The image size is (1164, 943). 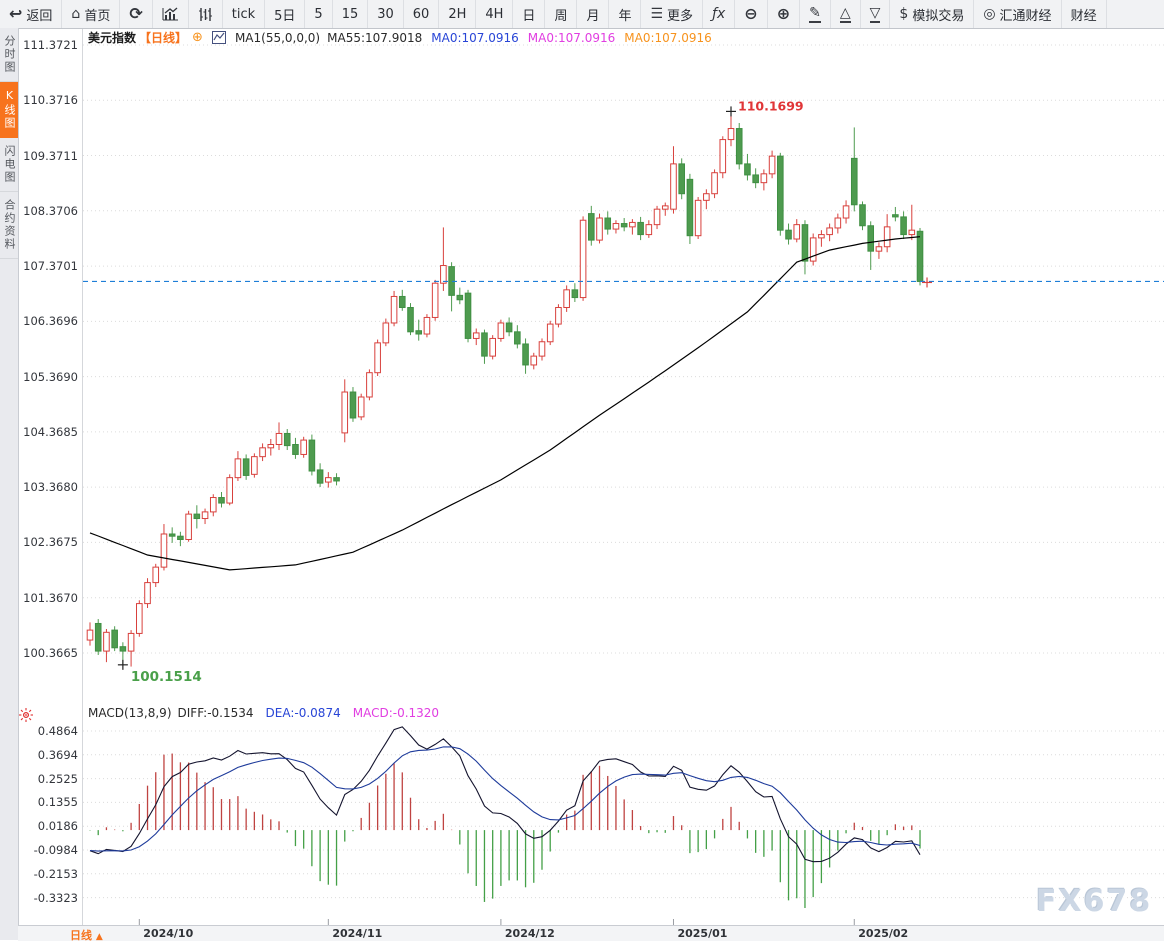 What do you see at coordinates (1018, 14) in the screenshot?
I see `toolbar-item-huitong: ◎ 汇通财经` at bounding box center [1018, 14].